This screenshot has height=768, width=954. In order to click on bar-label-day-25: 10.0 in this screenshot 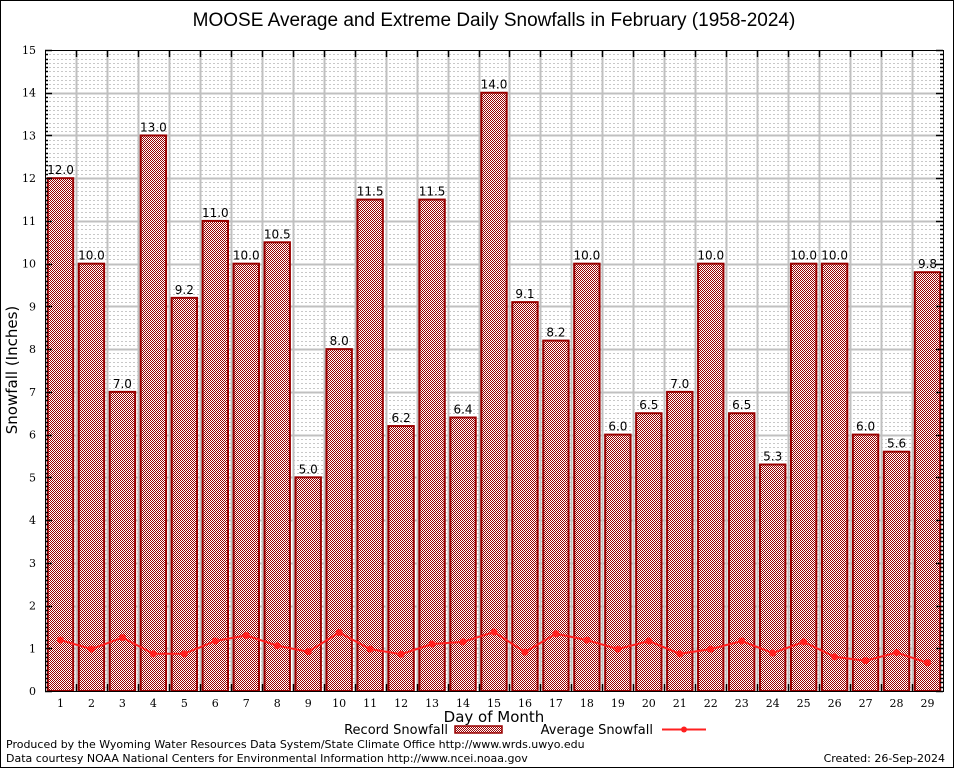, I will do `click(803, 256)`.